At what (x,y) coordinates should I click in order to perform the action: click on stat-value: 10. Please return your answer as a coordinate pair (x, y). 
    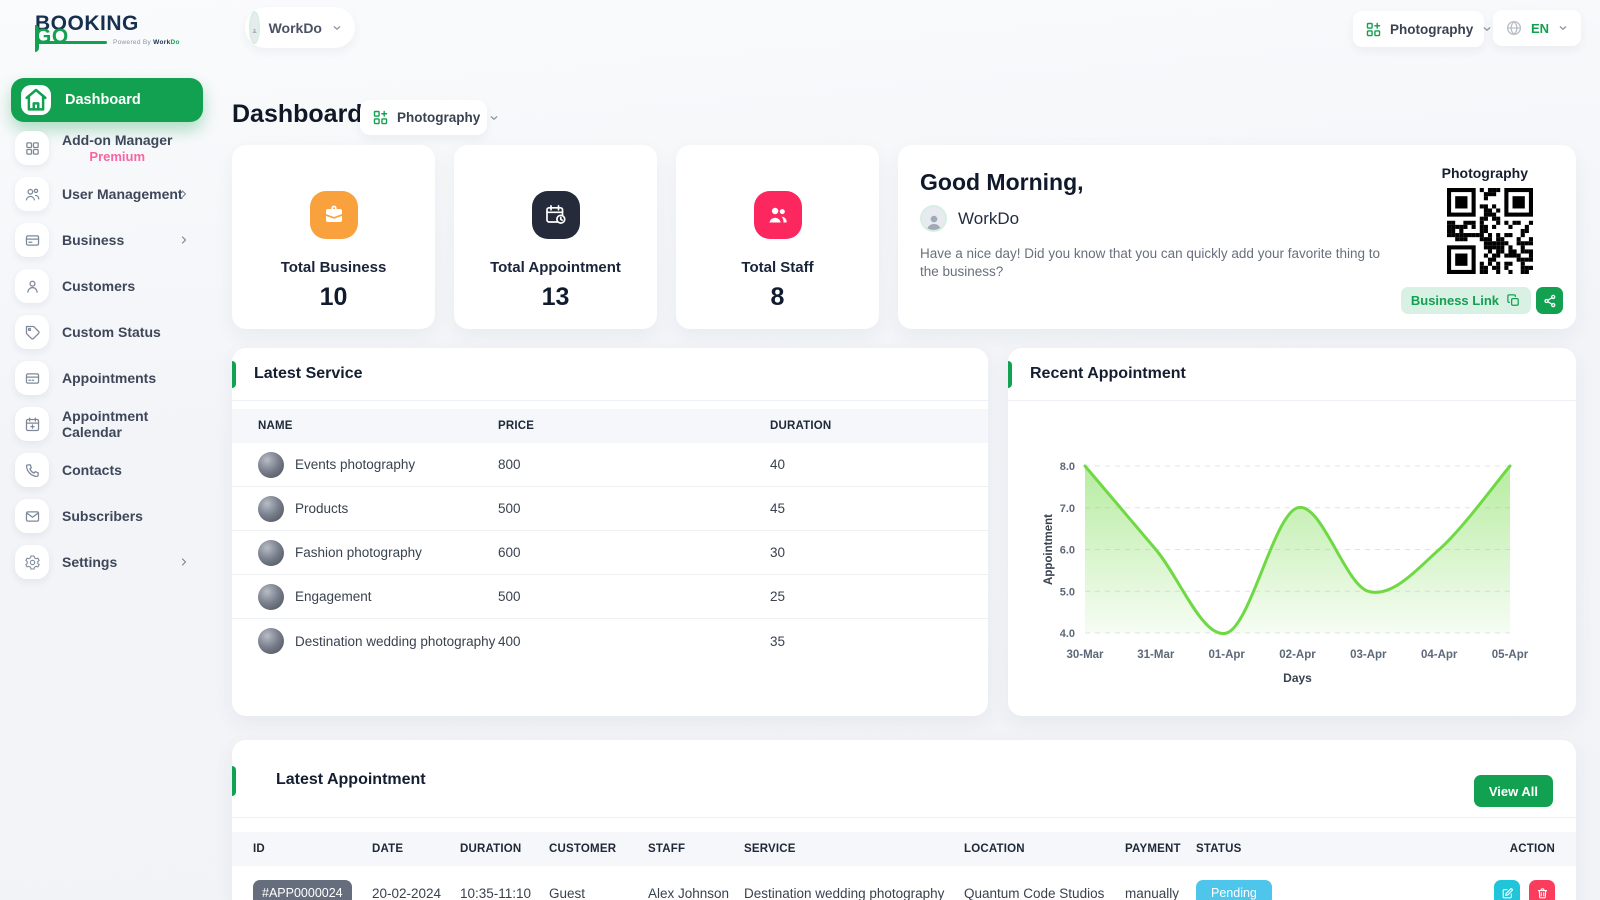
    Looking at the image, I should click on (333, 297).